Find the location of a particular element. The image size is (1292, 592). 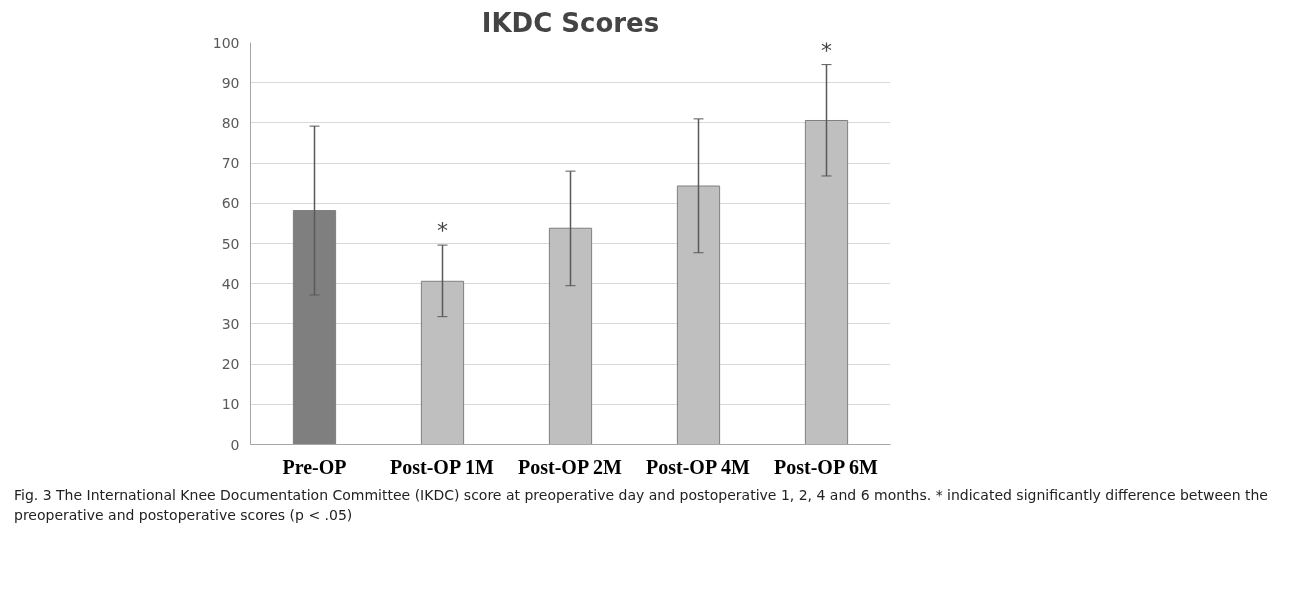

y-tick-label: 30 is located at coordinates (230, 323).